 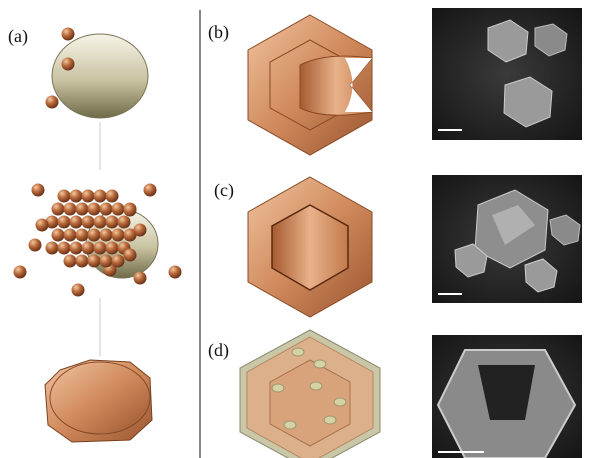 What do you see at coordinates (218, 32) in the screenshot?
I see `panel-label: (b)` at bounding box center [218, 32].